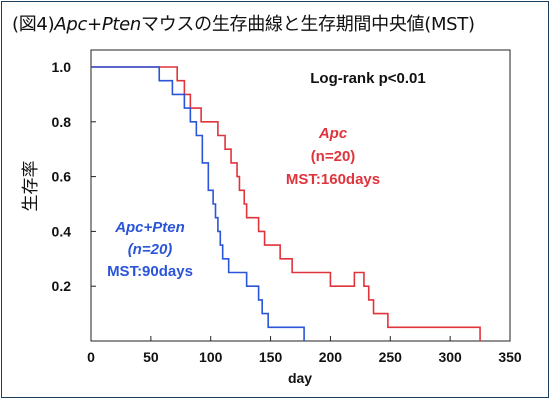  I want to click on x-tick-label: 100, so click(211, 357).